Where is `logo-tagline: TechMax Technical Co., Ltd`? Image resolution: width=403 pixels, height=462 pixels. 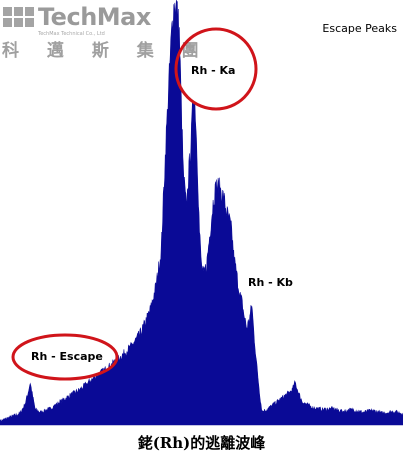
logo-tagline: TechMax Technical Co., Ltd is located at coordinates (71, 34).